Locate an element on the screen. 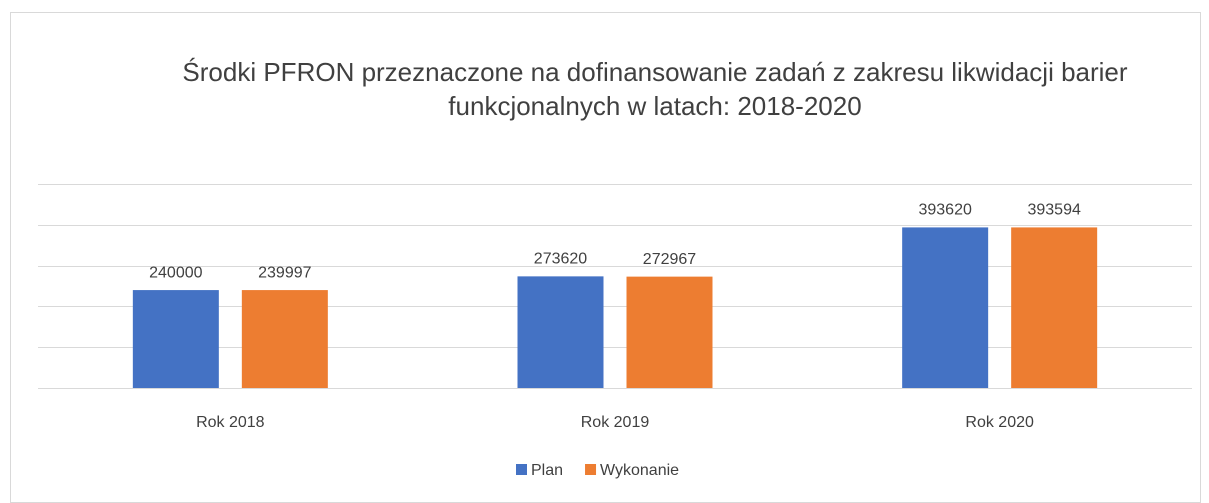 This screenshot has width=1209, height=503. legend-label: Plan is located at coordinates (547, 470).